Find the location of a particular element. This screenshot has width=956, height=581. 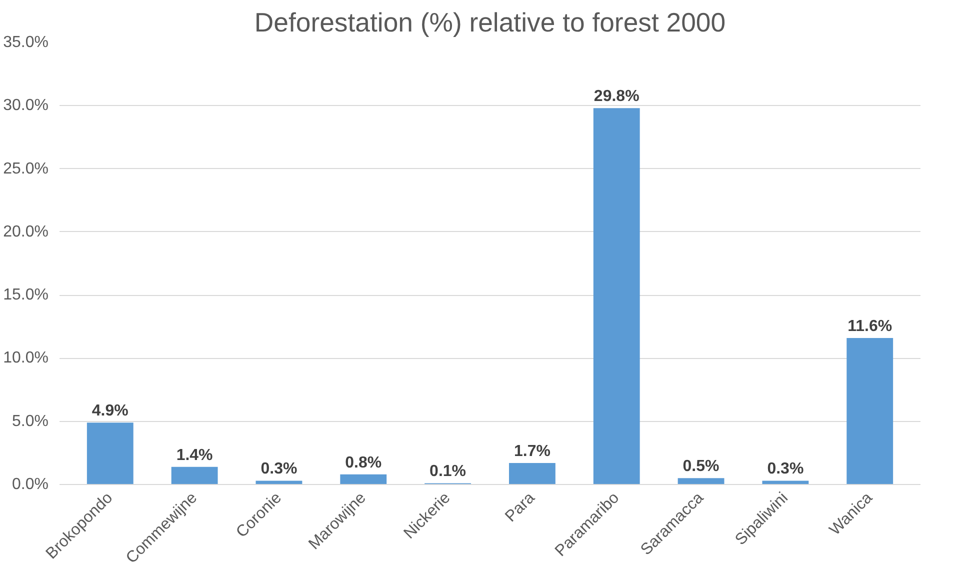

data-label: 0.5% is located at coordinates (701, 467).